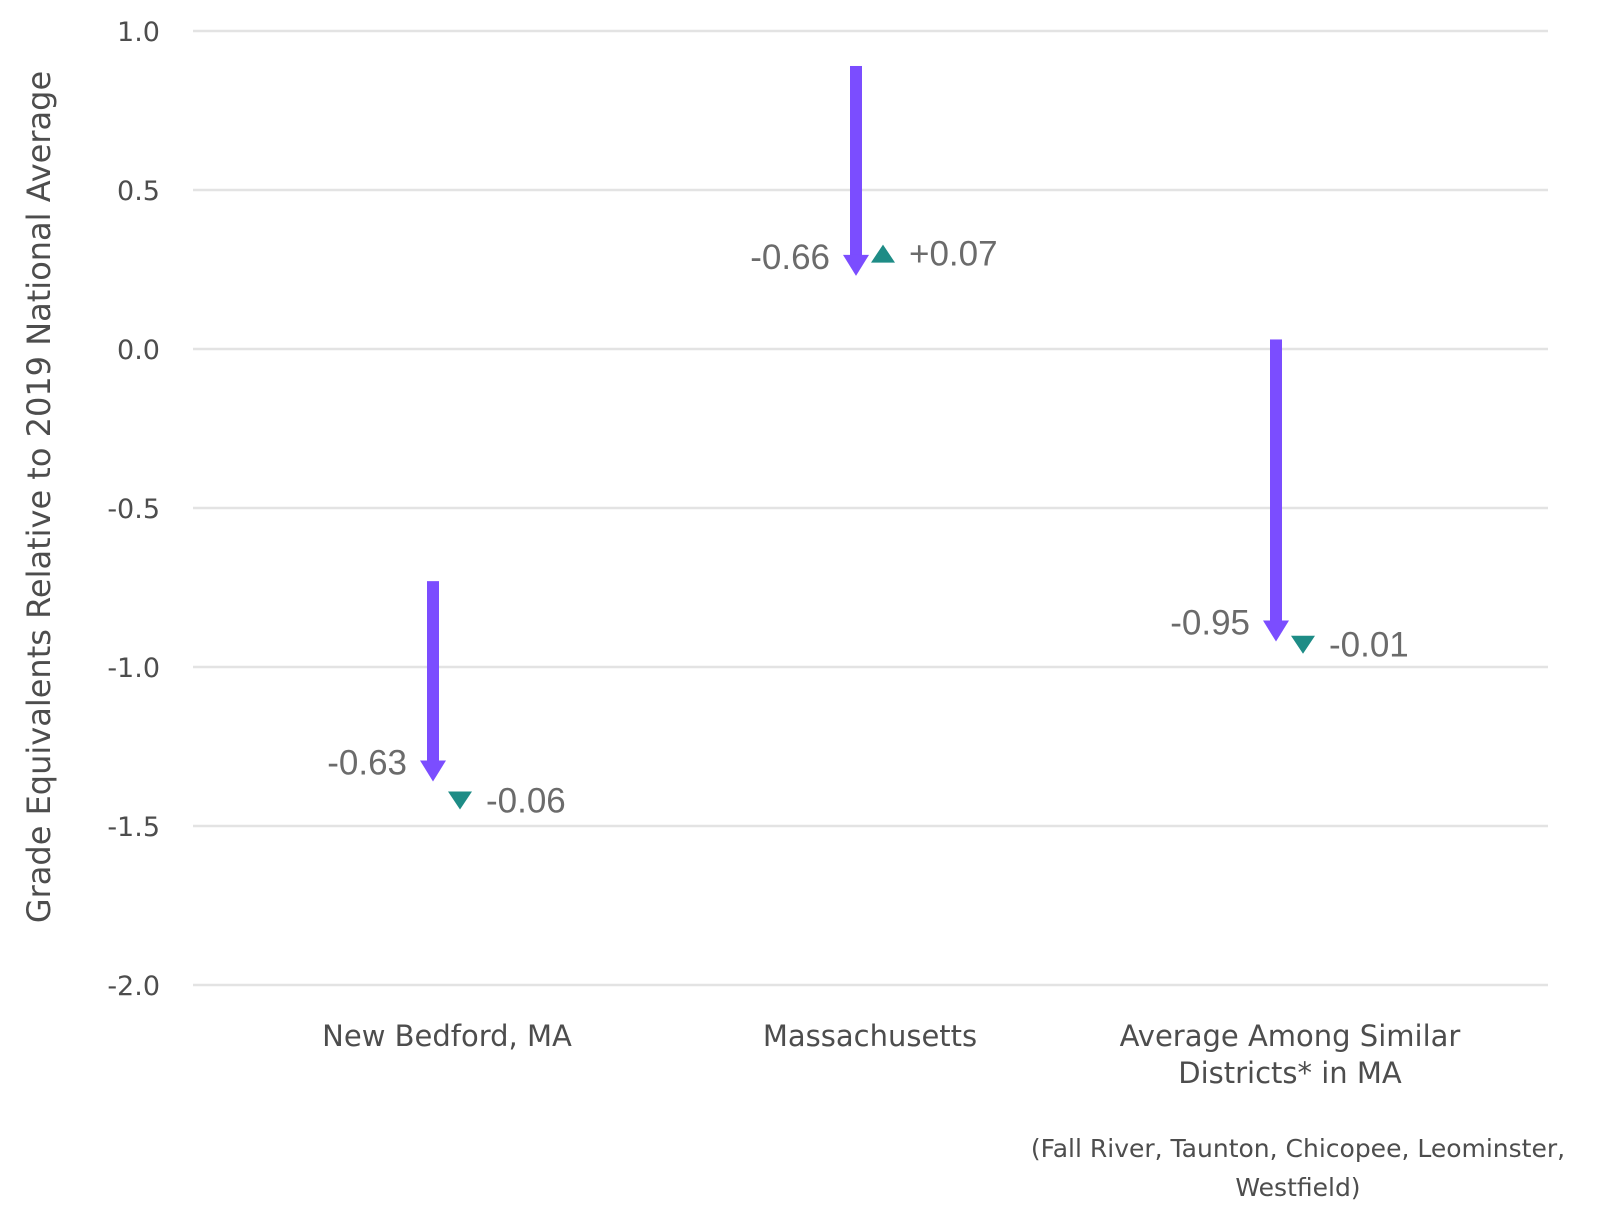  What do you see at coordinates (138, 191) in the screenshot?
I see `y-tick-label: 0.5` at bounding box center [138, 191].